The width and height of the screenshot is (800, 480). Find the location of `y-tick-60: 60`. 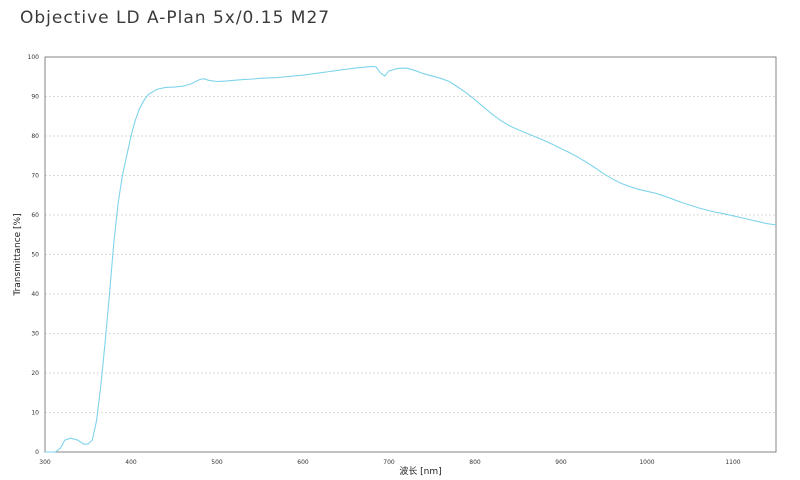

y-tick-60: 60 is located at coordinates (35, 215).